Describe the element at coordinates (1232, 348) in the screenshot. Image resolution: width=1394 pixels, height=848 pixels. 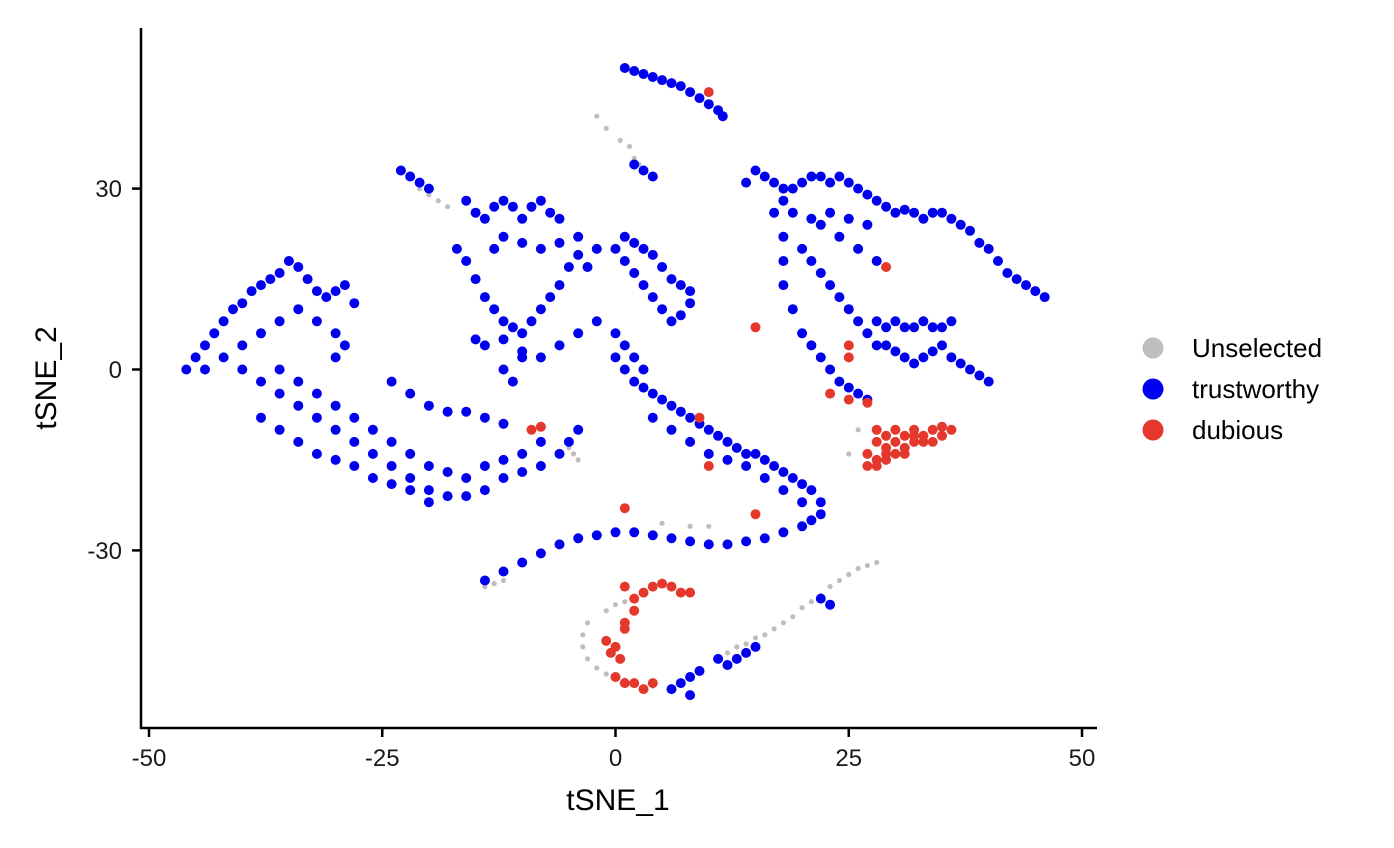
I see `legend-item-unselected: Unselected` at that location.